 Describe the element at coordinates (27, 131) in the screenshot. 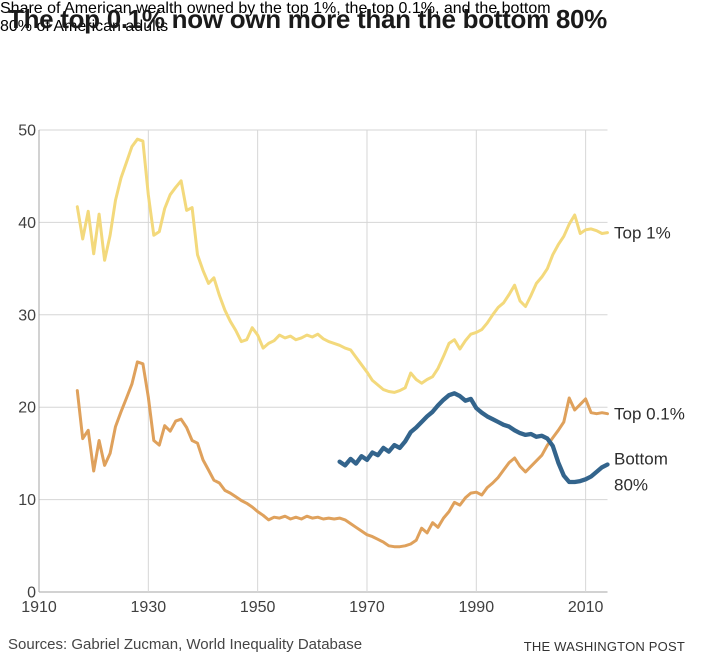

I see `y-axis-tick-label: 50` at that location.